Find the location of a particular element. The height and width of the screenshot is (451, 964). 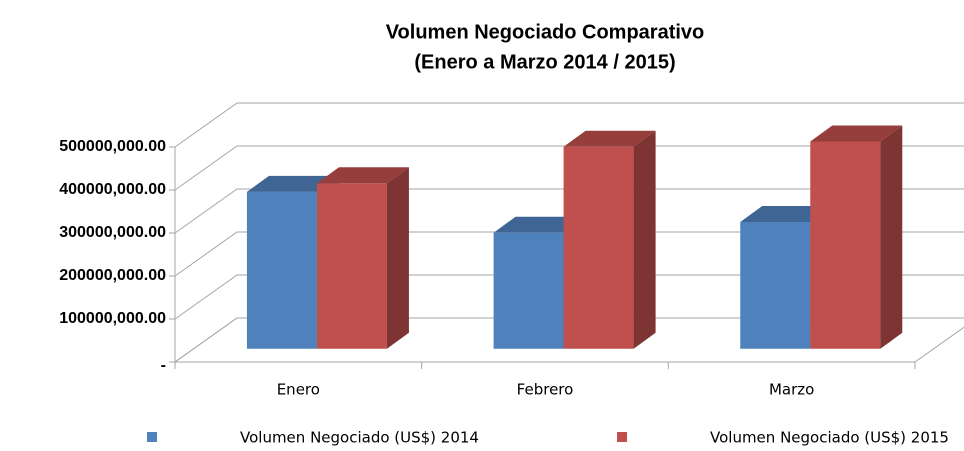

y-tick-label: 400000,000.00 is located at coordinates (112, 189).